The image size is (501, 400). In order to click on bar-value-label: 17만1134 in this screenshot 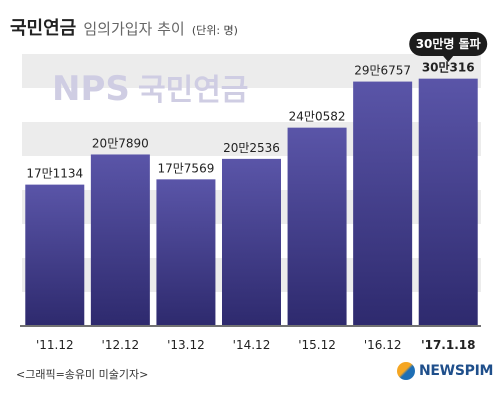, I will do `click(54, 174)`.